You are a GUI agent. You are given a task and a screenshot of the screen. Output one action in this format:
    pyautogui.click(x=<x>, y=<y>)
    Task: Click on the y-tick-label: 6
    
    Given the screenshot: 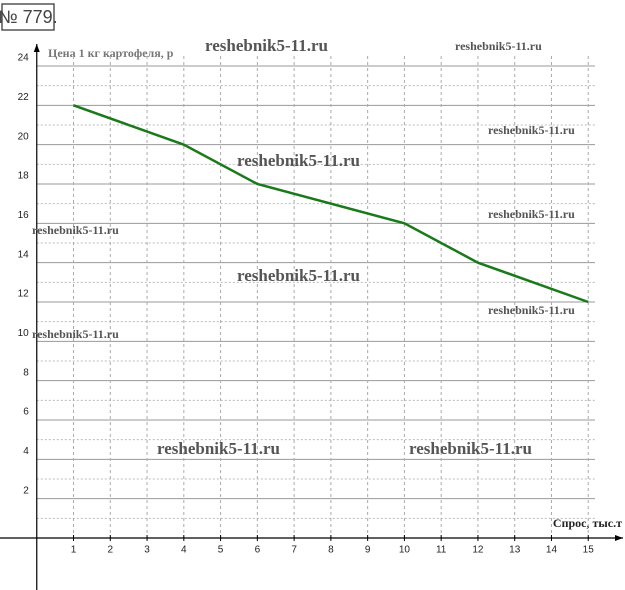 What is the action you would take?
    pyautogui.click(x=26, y=412)
    